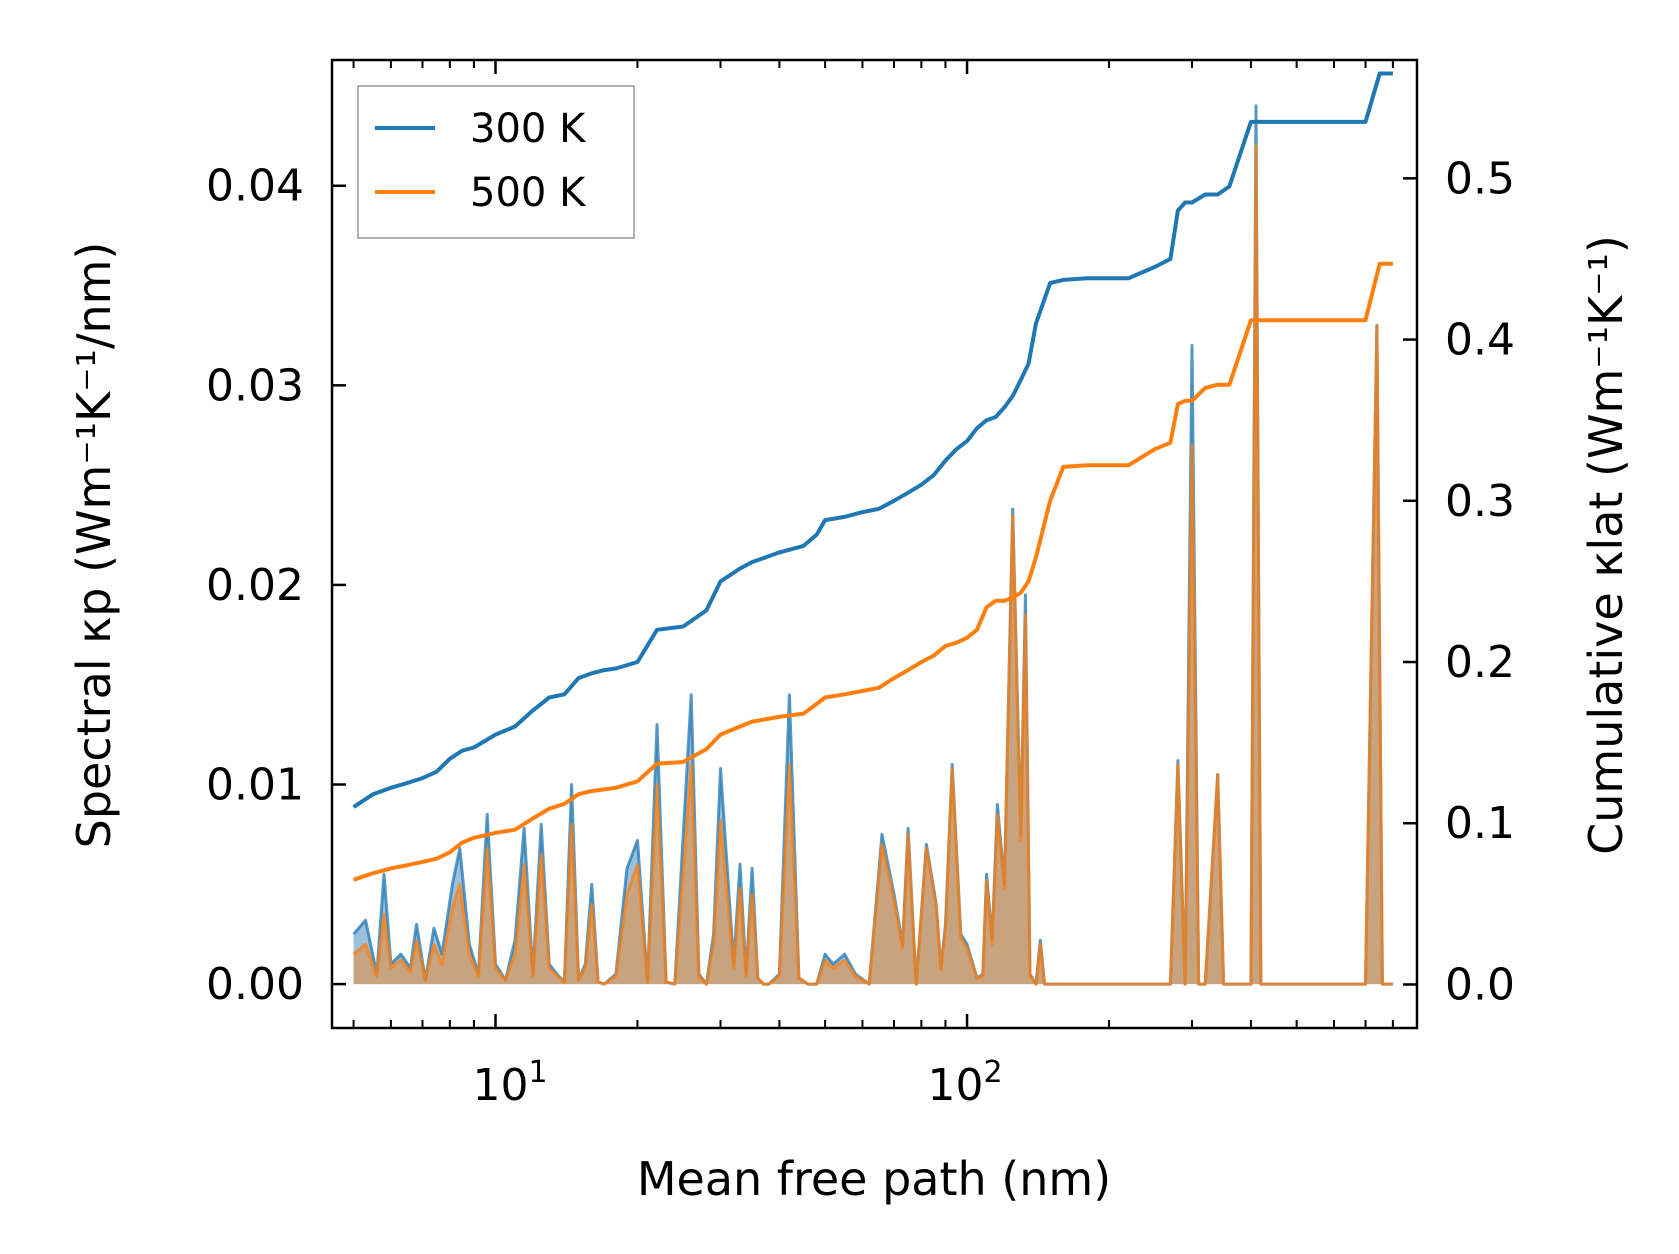 This screenshot has width=1679, height=1254. Describe the element at coordinates (1606, 545) in the screenshot. I see `y-axis-right-label: Cumulative κlat (Wm⁻¹K⁻¹)` at that location.